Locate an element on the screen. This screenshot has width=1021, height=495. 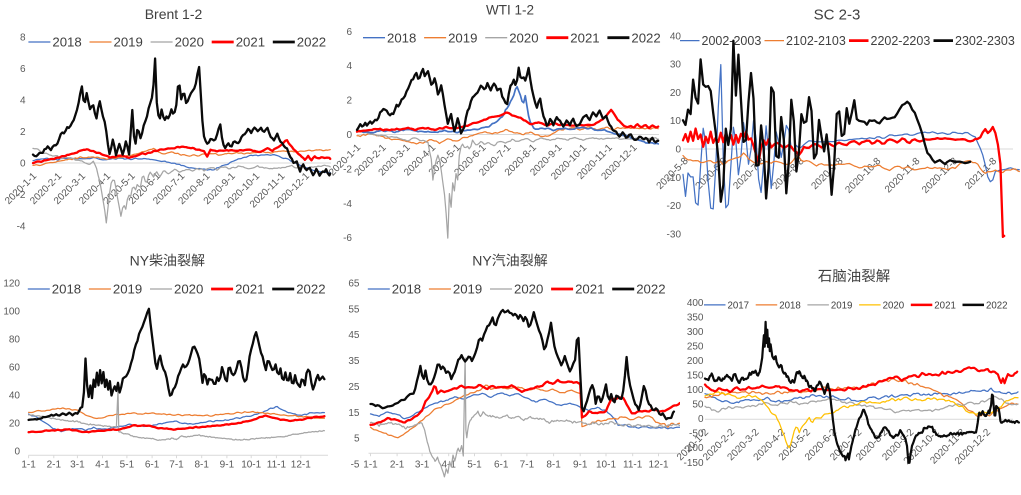
svg-text: WTI 1-2 is located at coordinates (510, 10).